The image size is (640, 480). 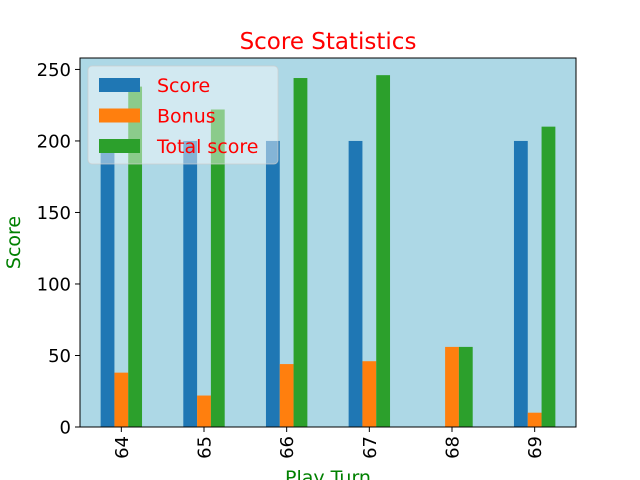 What do you see at coordinates (54, 141) in the screenshot?
I see `y-tick-label: 200` at bounding box center [54, 141].